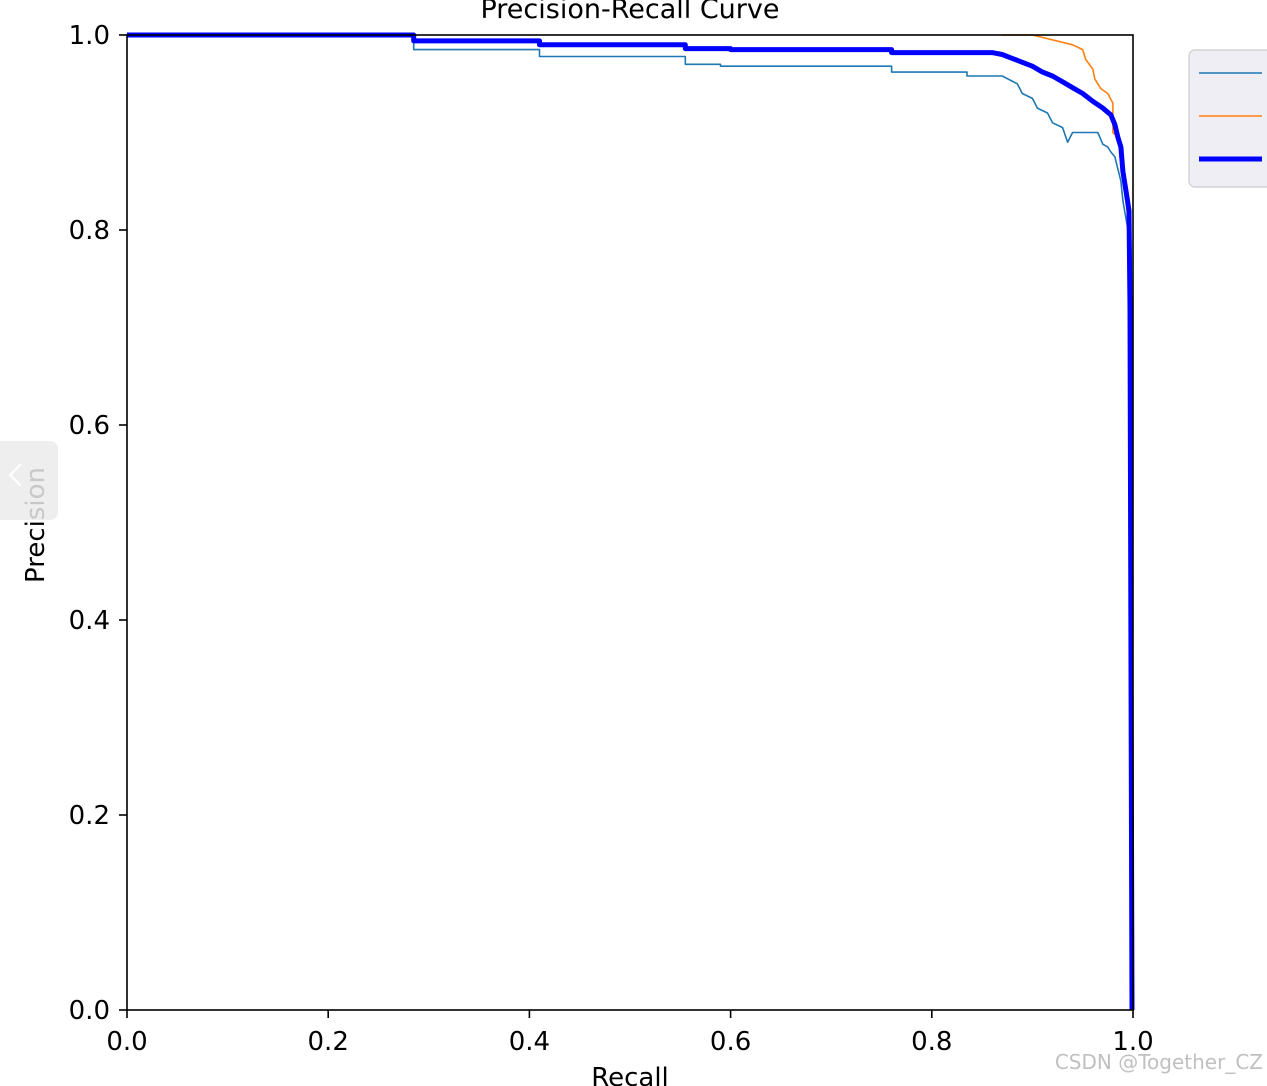 Image resolution: width=1267 pixels, height=1086 pixels. What do you see at coordinates (89, 621) in the screenshot?
I see `y-tick-label: 0.4` at bounding box center [89, 621].